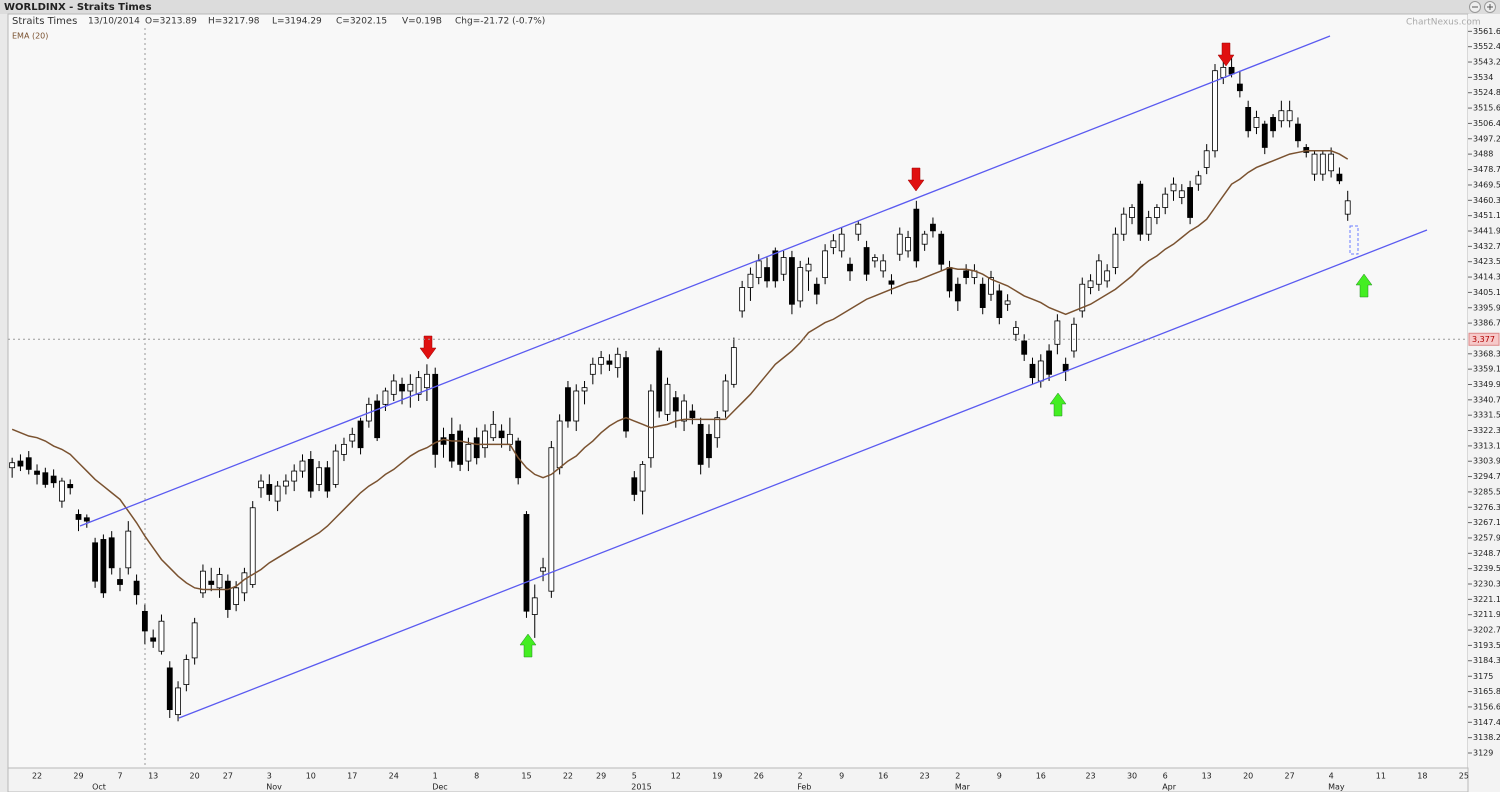 The width and height of the screenshot is (1500, 792). What do you see at coordinates (528, 645) in the screenshot?
I see `buy-arrow` at bounding box center [528, 645].